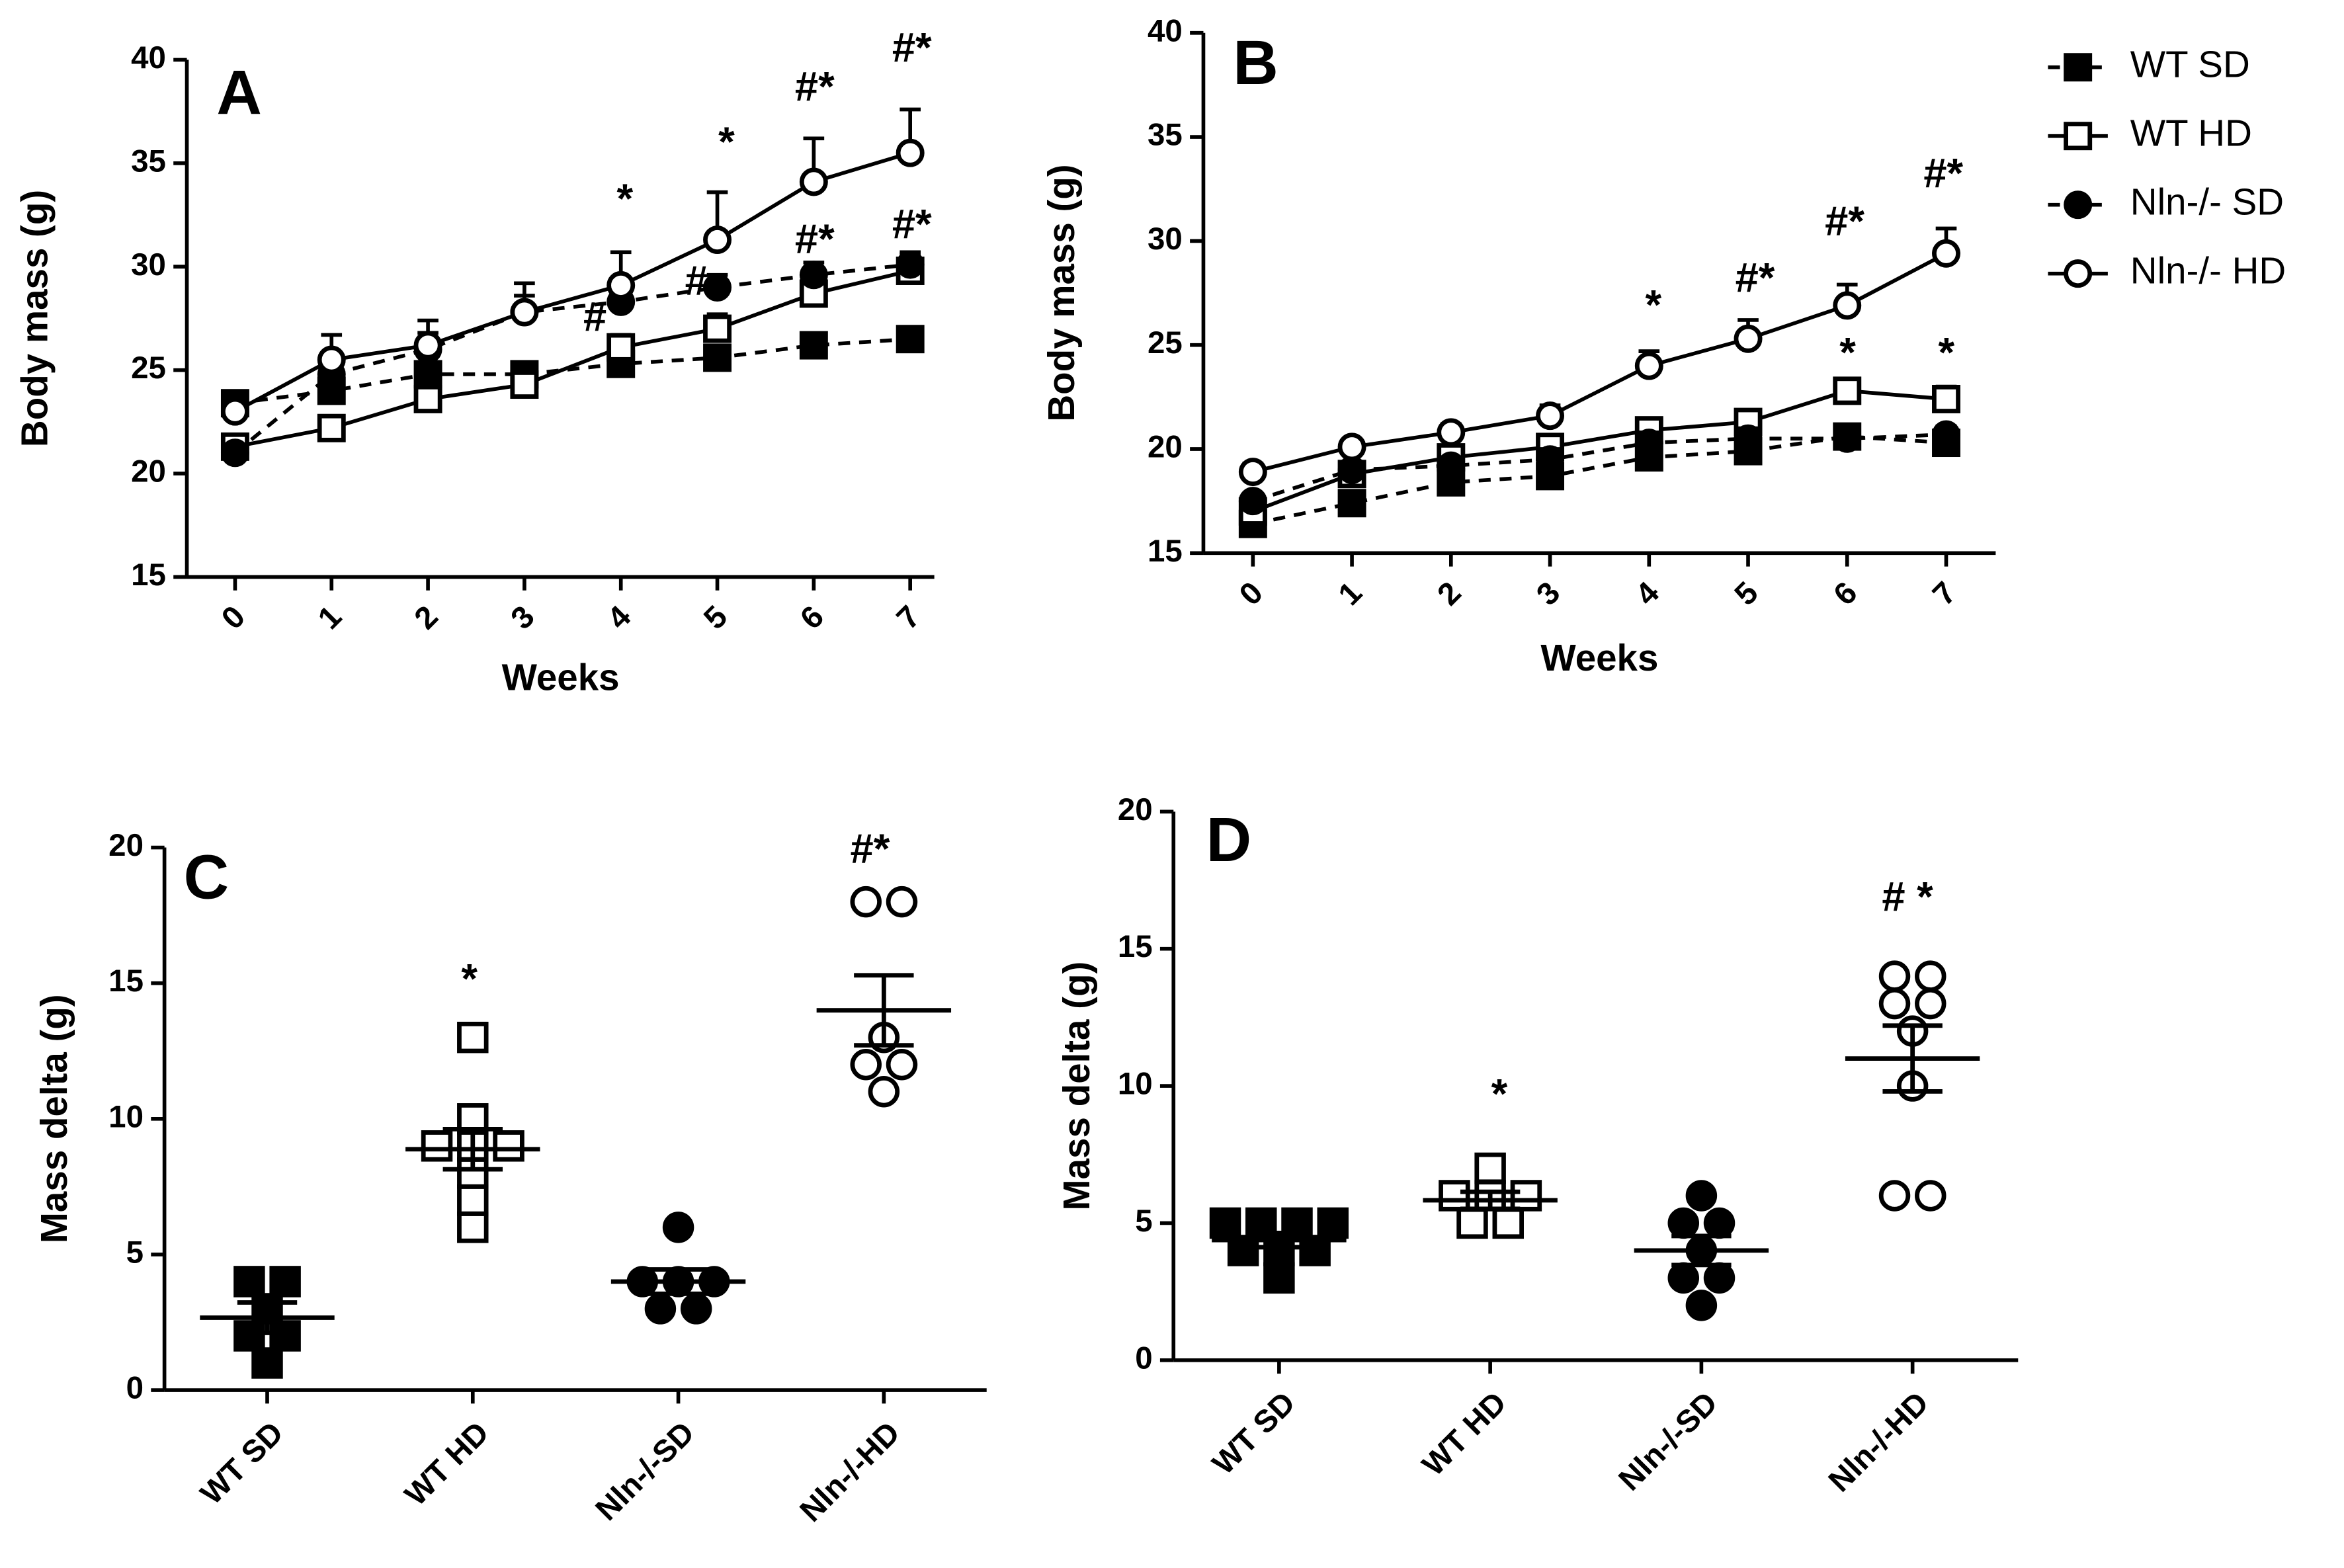 Image resolution: width=2344 pixels, height=1568 pixels. Describe the element at coordinates (2208, 271) in the screenshot. I see `legend-label: Nln-/- HD` at that location.